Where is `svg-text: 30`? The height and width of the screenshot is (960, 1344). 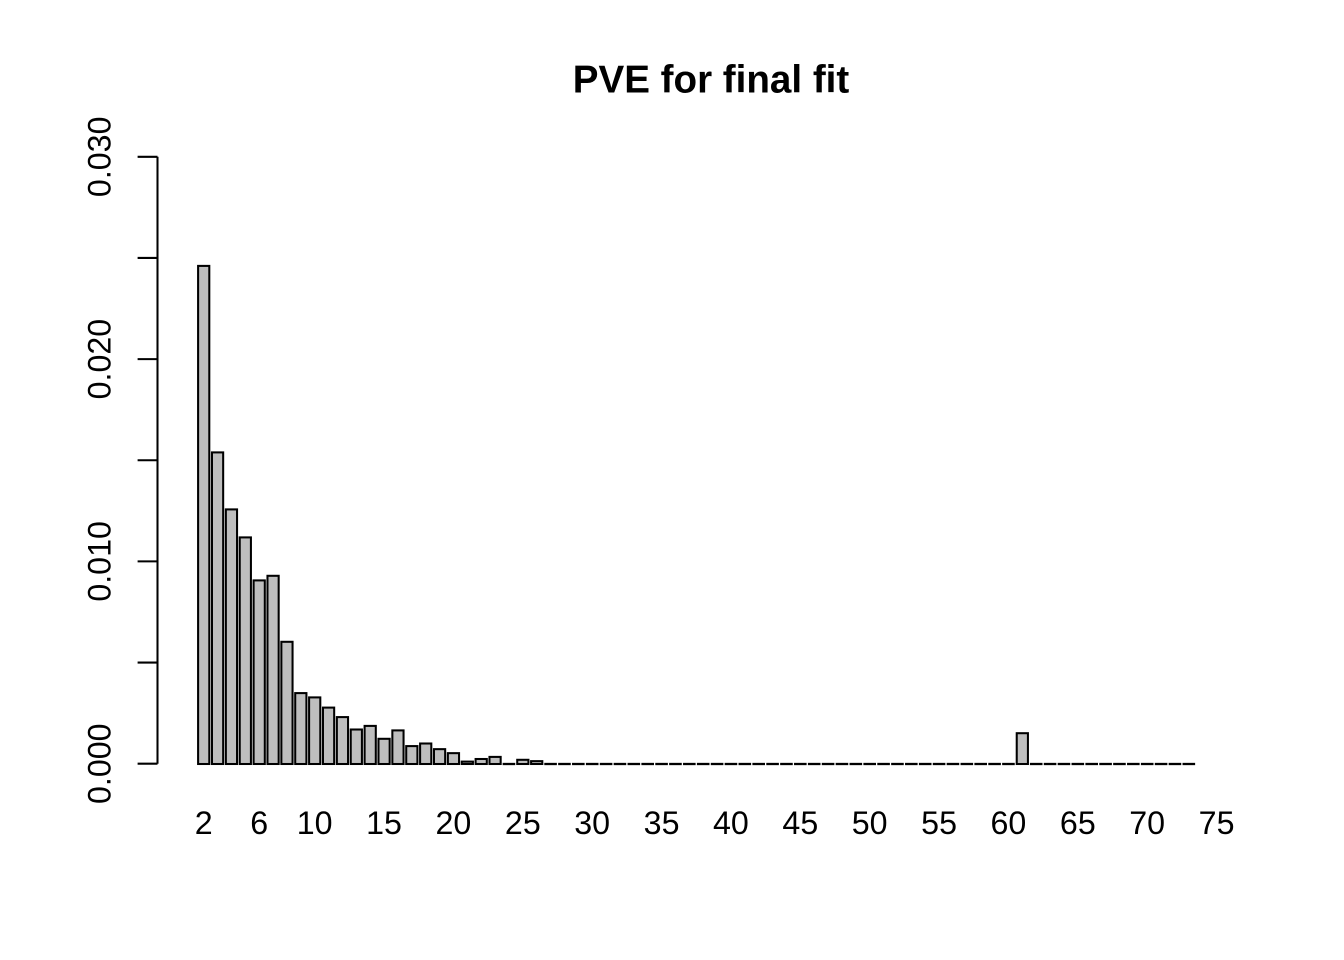 svg-text: 30 is located at coordinates (592, 823).